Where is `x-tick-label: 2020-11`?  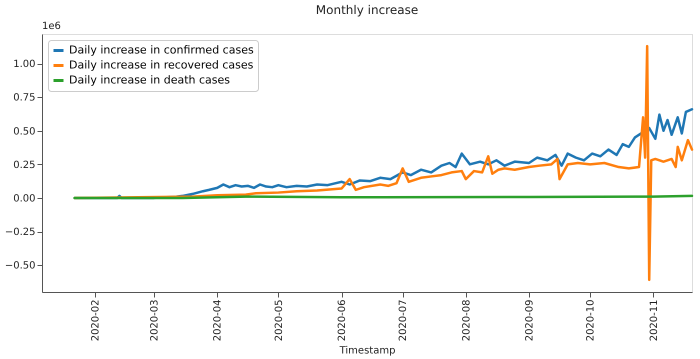
x-tick-label: 2020-11 is located at coordinates (654, 321).